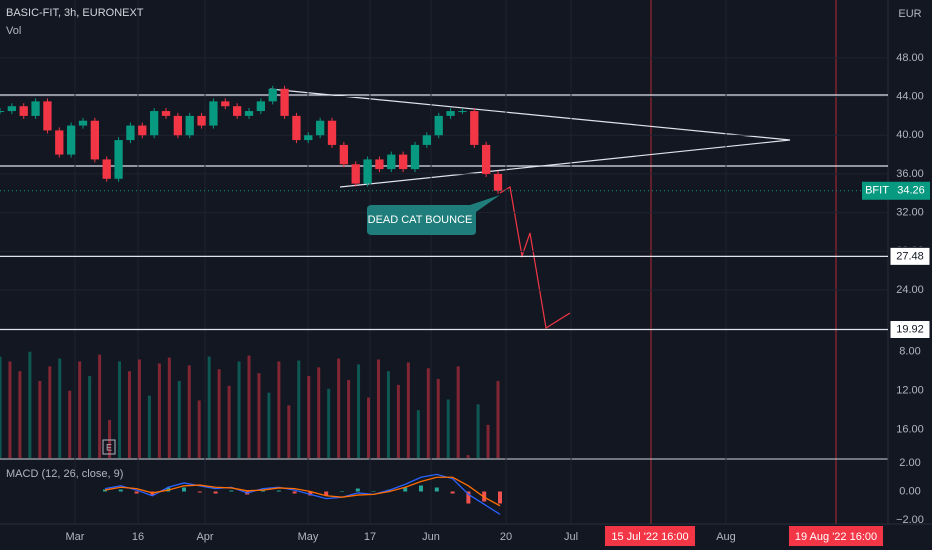 The height and width of the screenshot is (550, 932). I want to click on y-tick-label: 48.00, so click(910, 58).